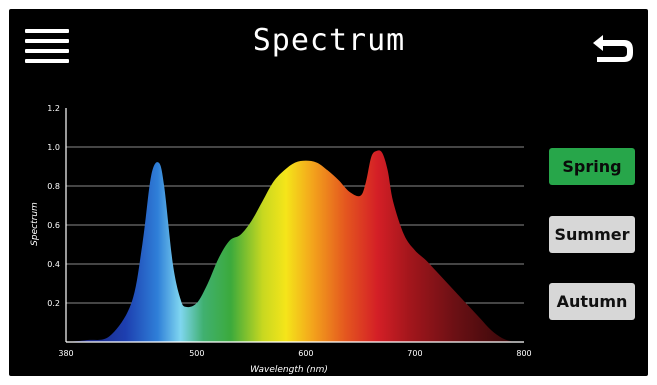 The height and width of the screenshot is (385, 657). What do you see at coordinates (592, 301) in the screenshot?
I see `season-button-autumn: Autumn` at bounding box center [592, 301].